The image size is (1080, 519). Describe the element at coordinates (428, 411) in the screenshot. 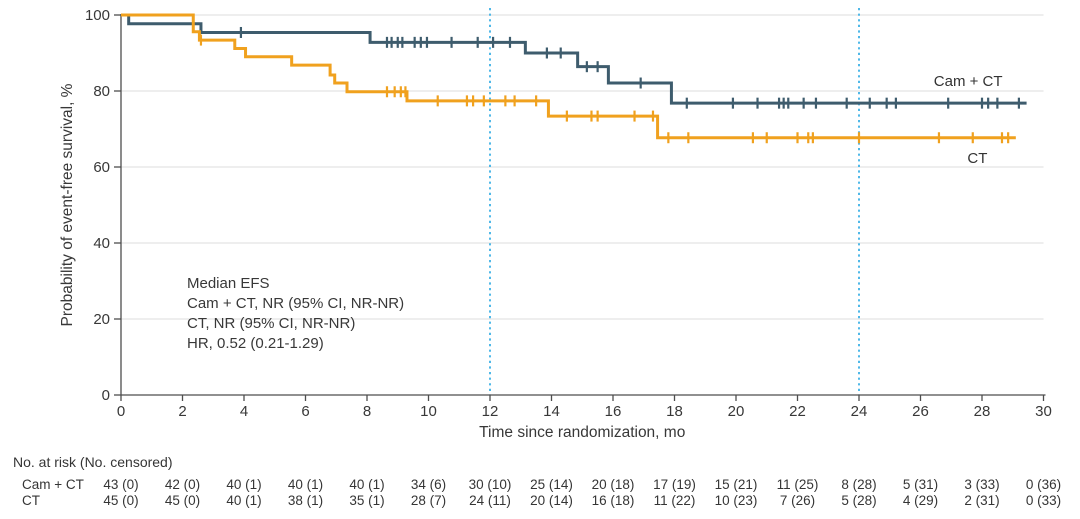

I see `x-tick-label: 10` at that location.